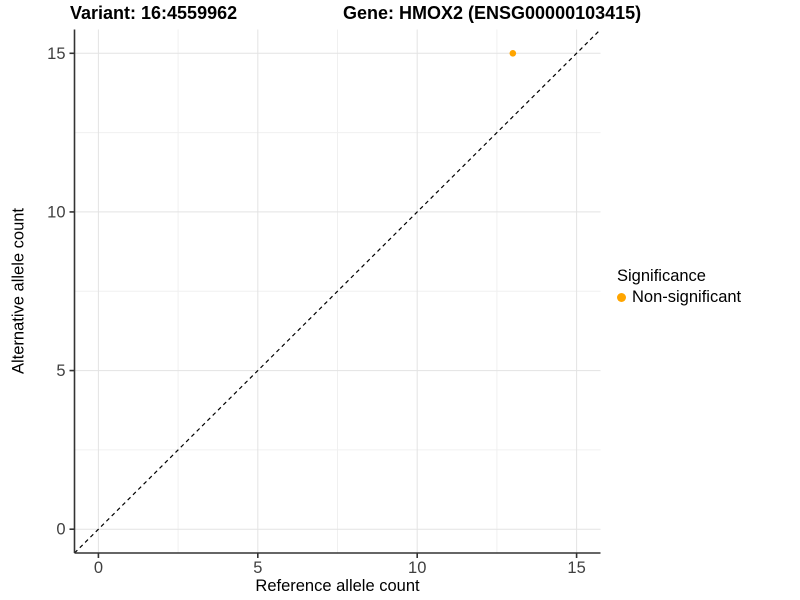  What do you see at coordinates (679, 286) in the screenshot?
I see `legend: Significance Non-significant` at bounding box center [679, 286].